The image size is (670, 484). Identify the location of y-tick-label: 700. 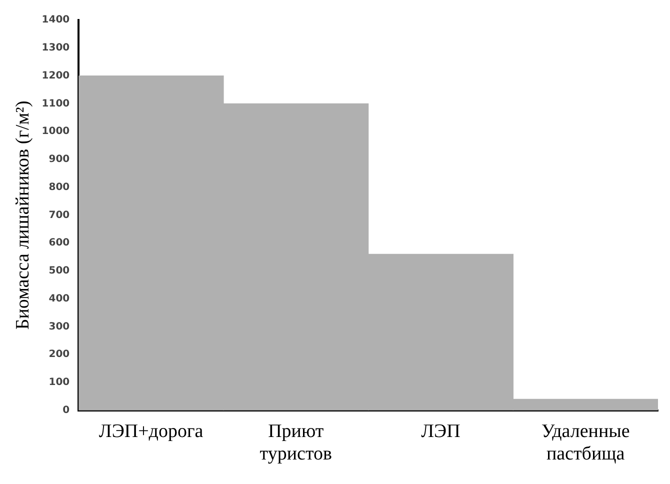
(59, 215).